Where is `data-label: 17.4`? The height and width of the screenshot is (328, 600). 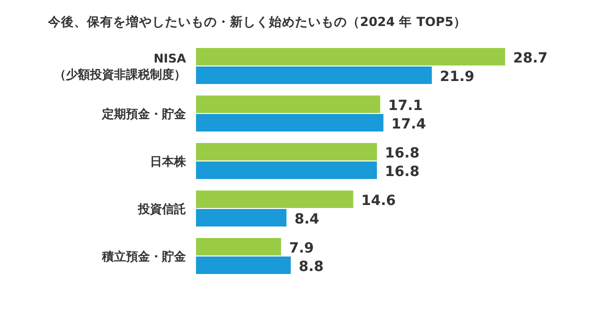 data-label: 17.4 is located at coordinates (408, 124).